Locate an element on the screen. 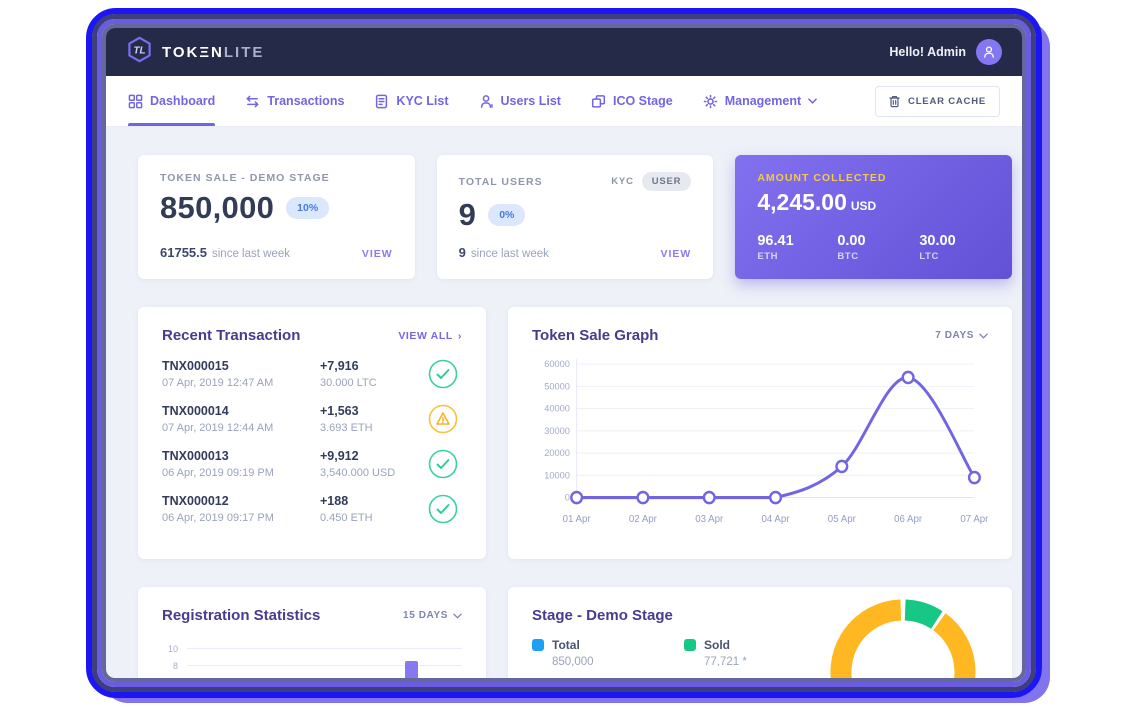  btc-amount: 0.00 BTC is located at coordinates (851, 247).